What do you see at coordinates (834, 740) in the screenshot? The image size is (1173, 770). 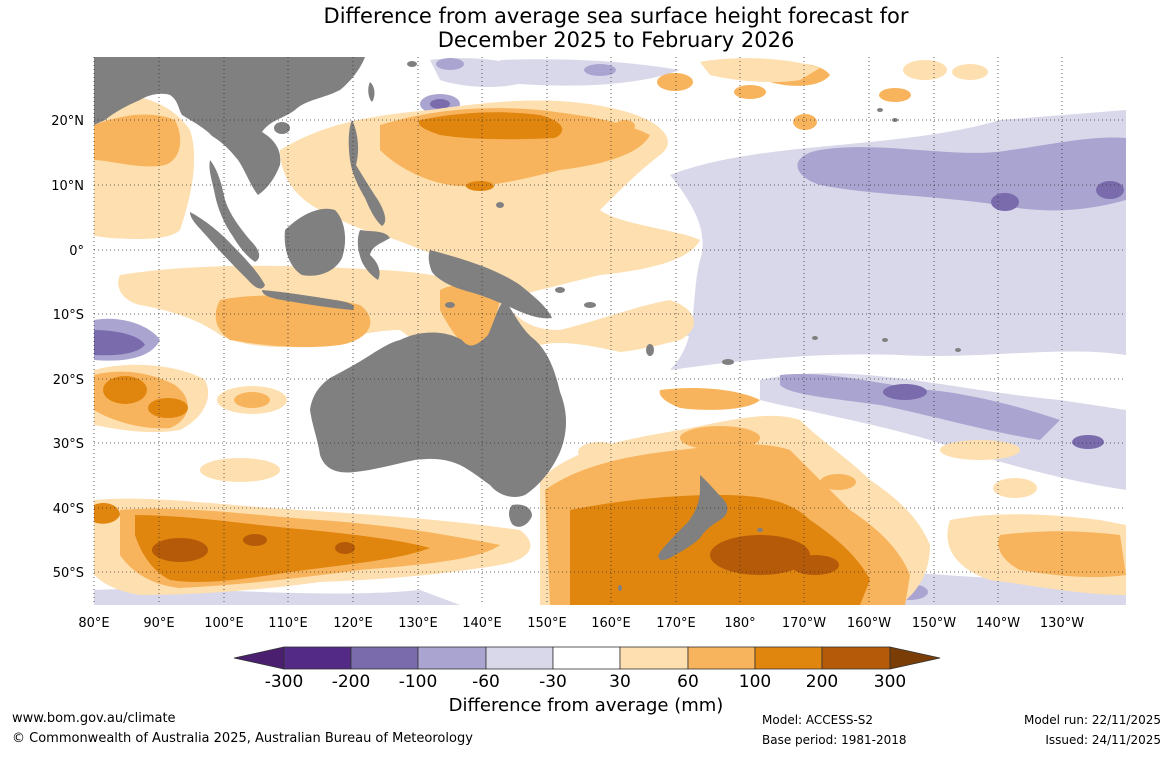 I see `base-period: Base period: 1981-2018` at bounding box center [834, 740].